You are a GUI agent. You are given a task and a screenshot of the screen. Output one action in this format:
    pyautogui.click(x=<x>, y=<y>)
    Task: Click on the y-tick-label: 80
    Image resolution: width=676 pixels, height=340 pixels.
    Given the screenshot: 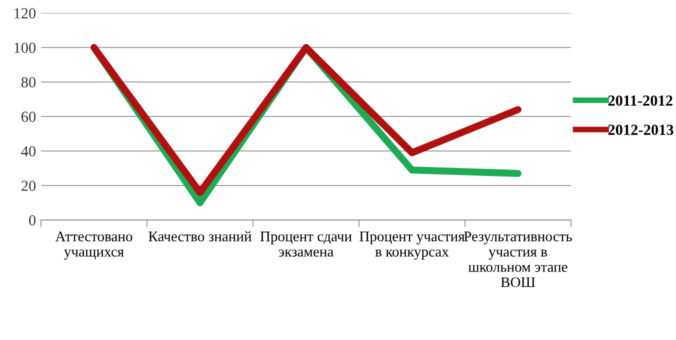 What is the action you would take?
    pyautogui.click(x=28, y=82)
    